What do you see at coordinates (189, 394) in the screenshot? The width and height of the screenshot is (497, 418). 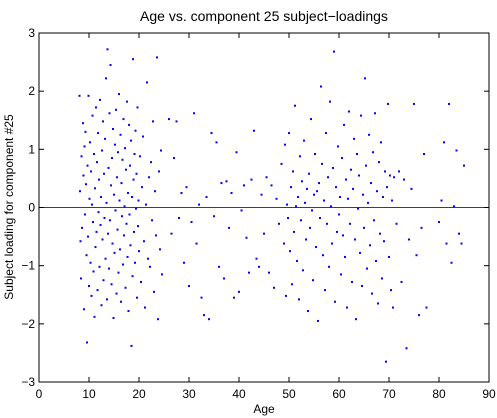 I see `x-tick-label: 30` at bounding box center [189, 394].